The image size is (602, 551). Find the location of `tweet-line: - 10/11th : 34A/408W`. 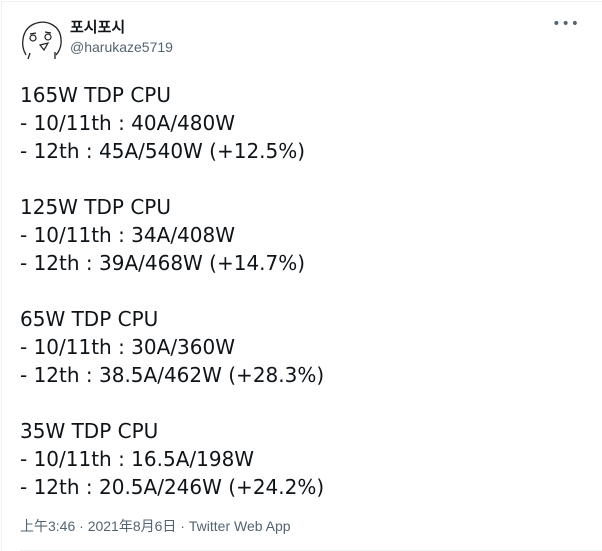

tweet-line: - 10/11th : 34A/408W is located at coordinates (127, 235).